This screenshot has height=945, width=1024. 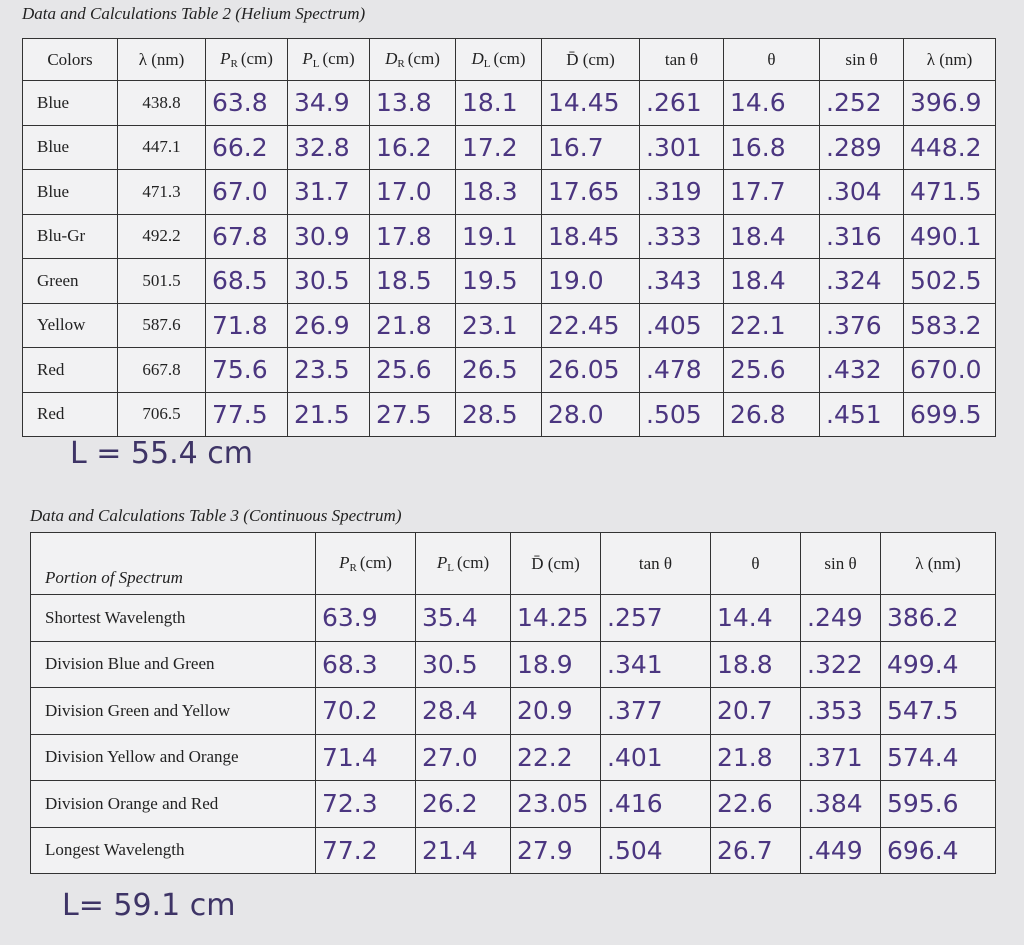 What do you see at coordinates (590, 281) in the screenshot?
I see `cell: 19.0` at bounding box center [590, 281].